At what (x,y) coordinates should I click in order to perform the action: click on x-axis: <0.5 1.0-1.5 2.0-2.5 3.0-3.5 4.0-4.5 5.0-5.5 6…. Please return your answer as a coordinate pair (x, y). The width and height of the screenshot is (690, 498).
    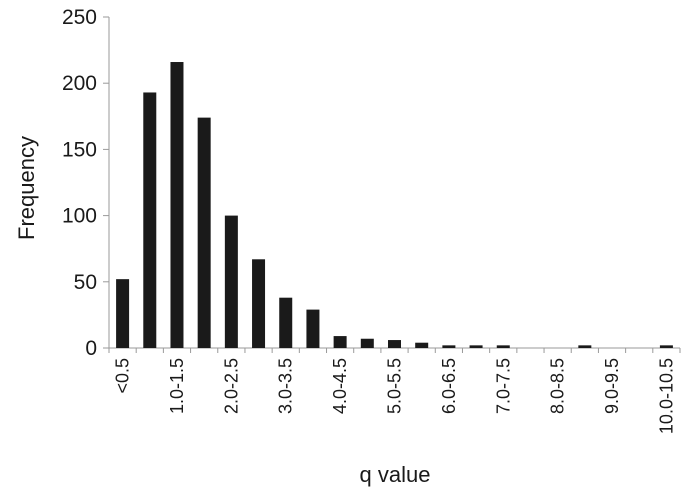
    Looking at the image, I should click on (394, 390).